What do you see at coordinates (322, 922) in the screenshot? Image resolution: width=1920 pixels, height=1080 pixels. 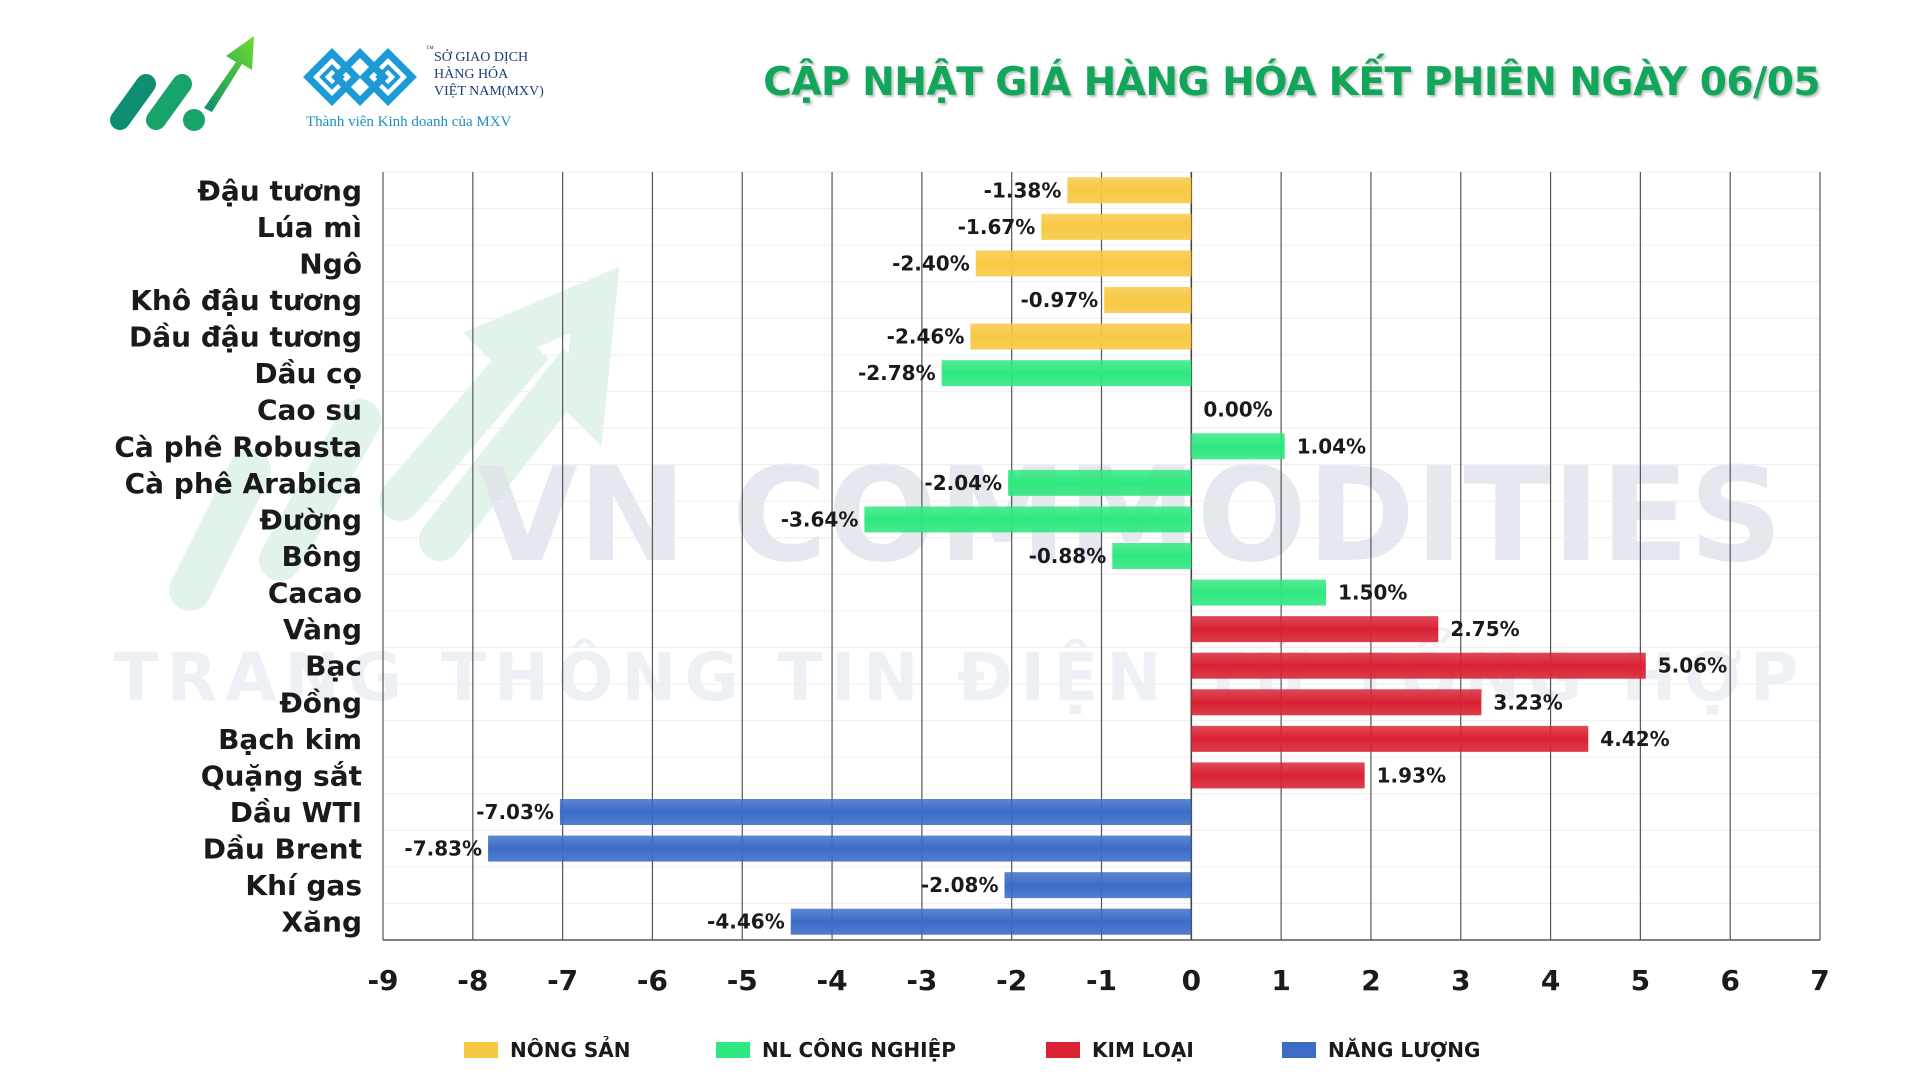 I see `category-label: Xăng` at bounding box center [322, 922].